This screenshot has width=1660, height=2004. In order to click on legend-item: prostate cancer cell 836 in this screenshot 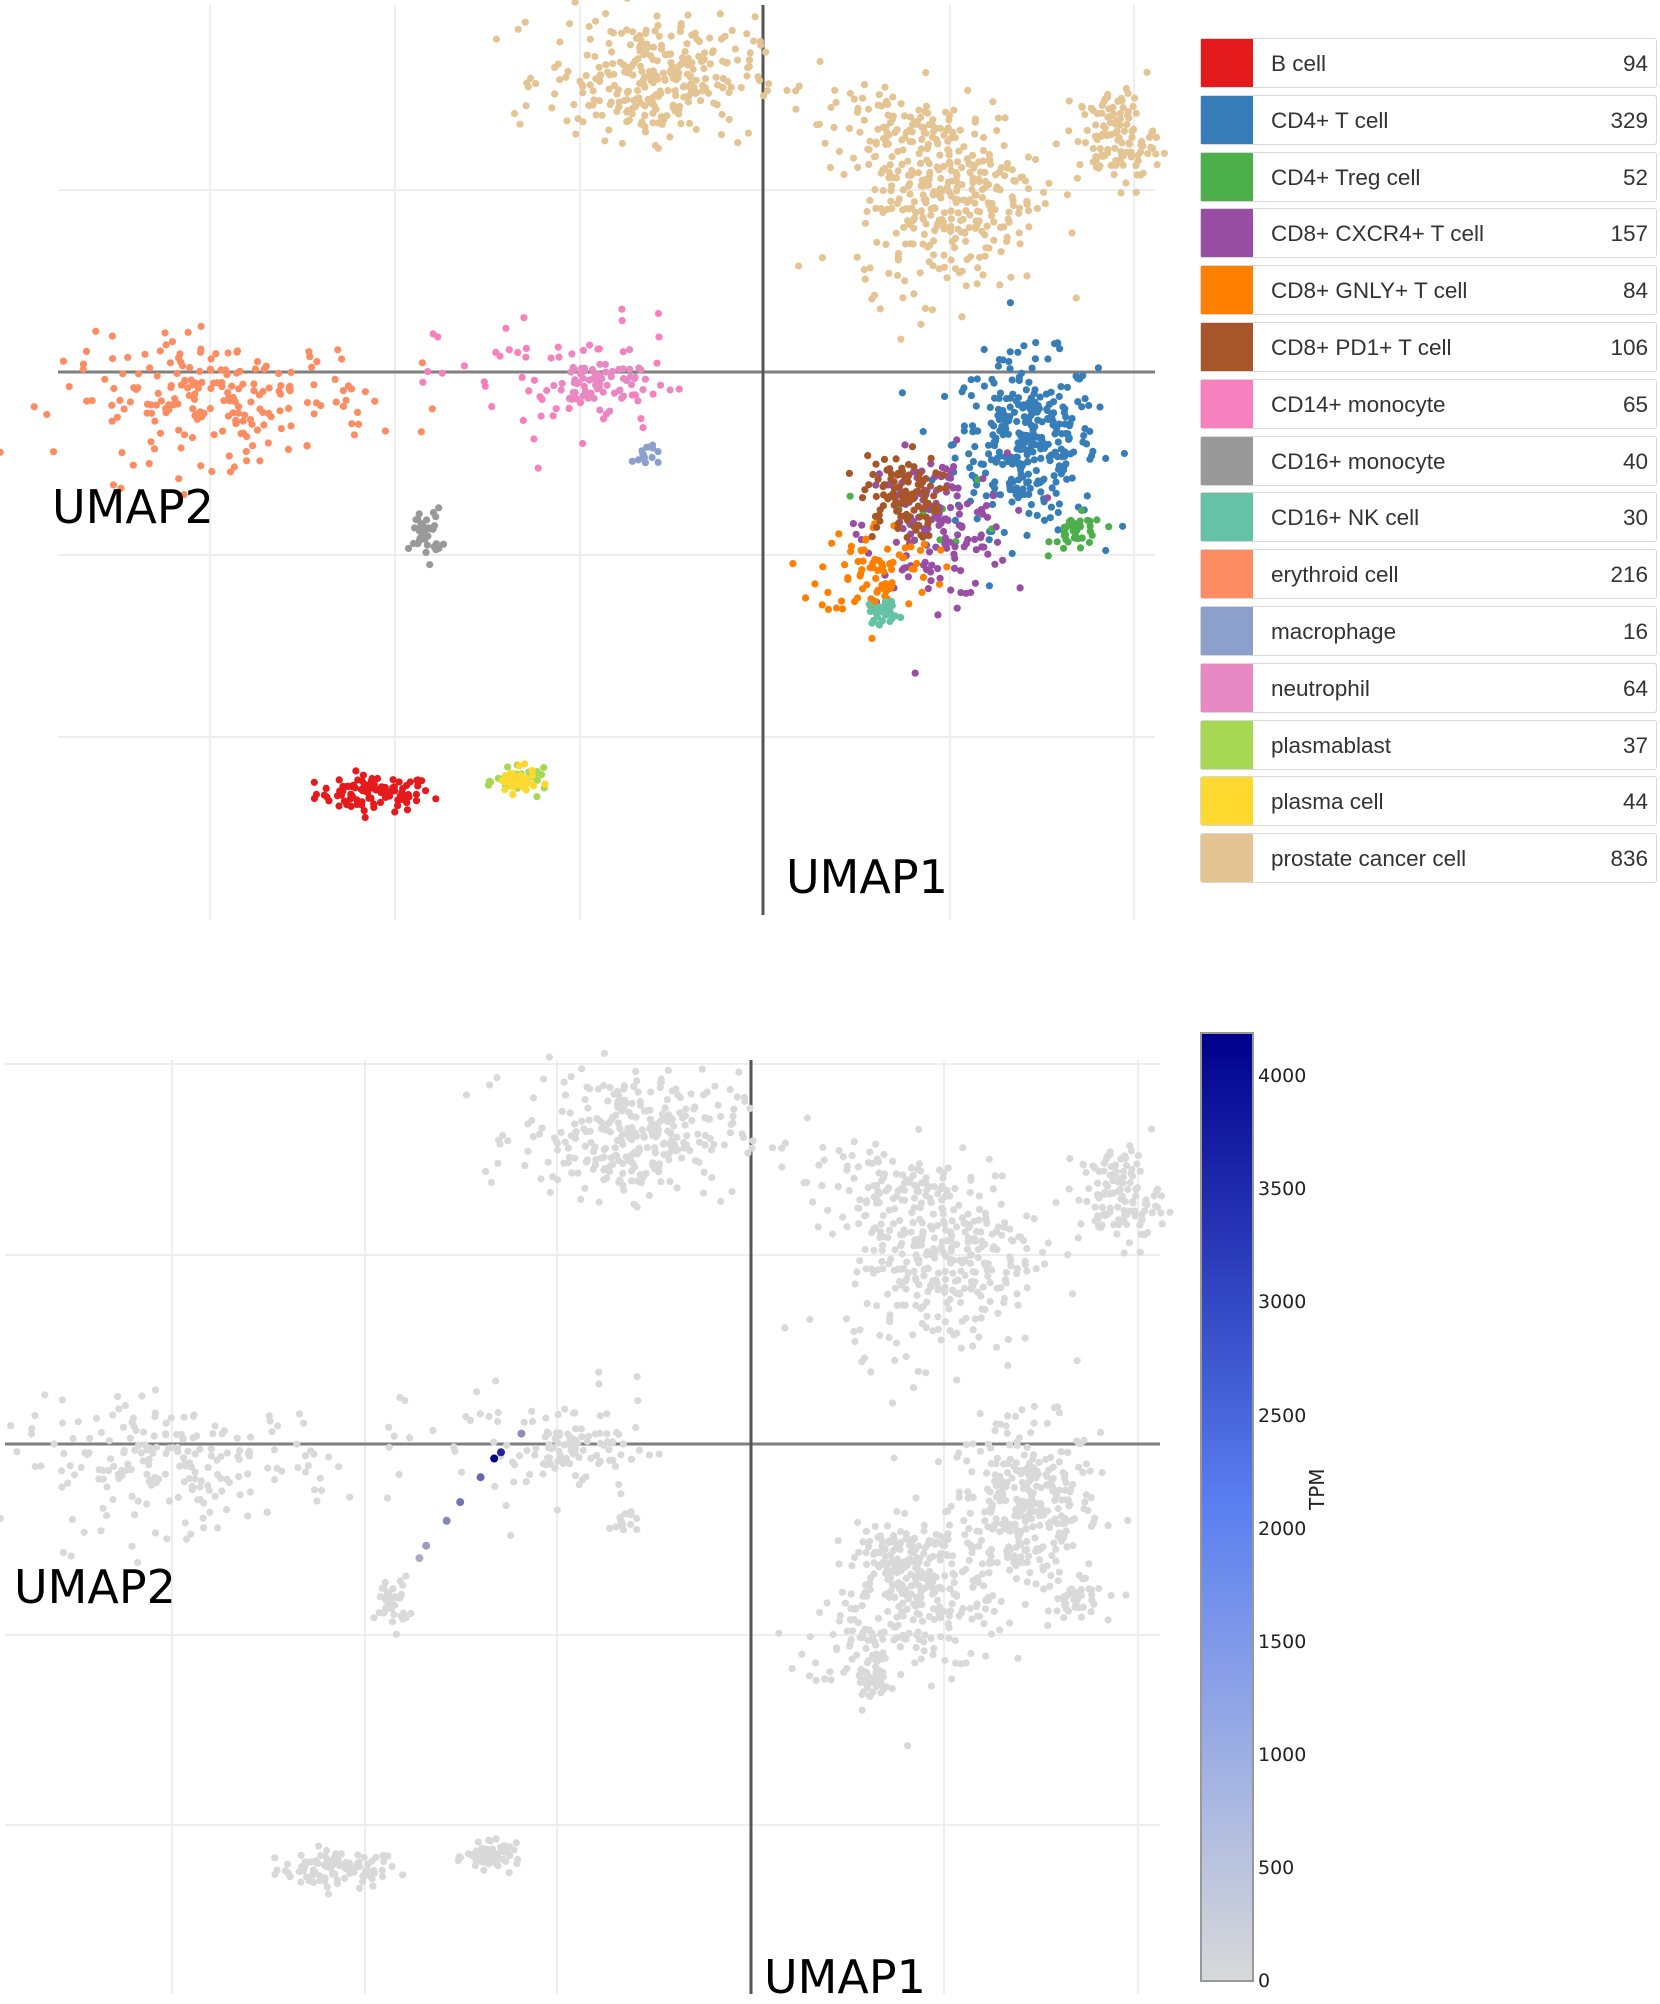, I will do `click(1428, 858)`.